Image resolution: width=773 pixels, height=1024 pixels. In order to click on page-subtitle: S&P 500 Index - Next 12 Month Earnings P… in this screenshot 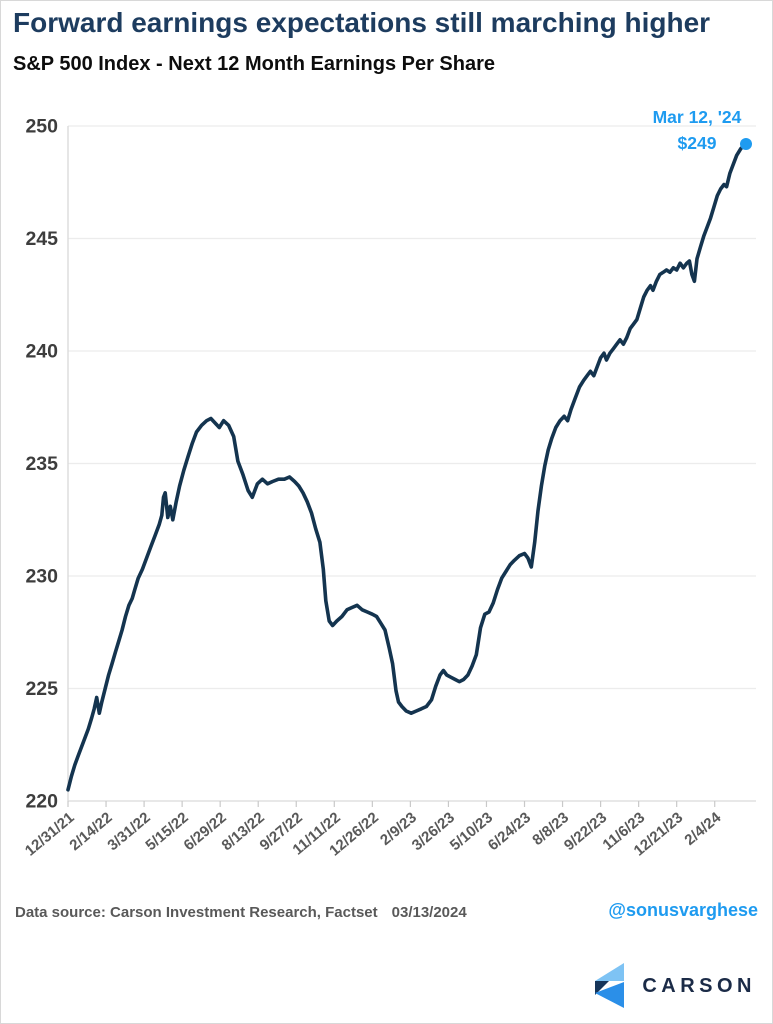, I will do `click(254, 64)`.